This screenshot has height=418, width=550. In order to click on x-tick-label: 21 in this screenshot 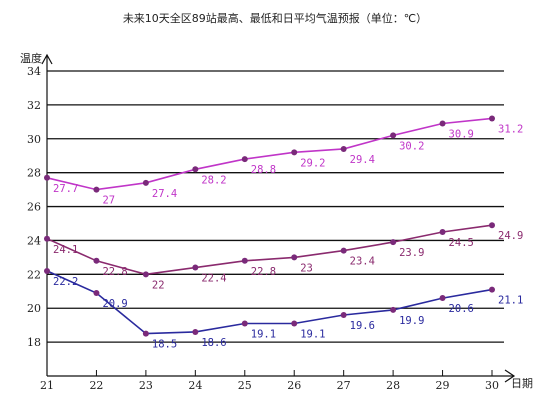, I will do `click(47, 385)`.